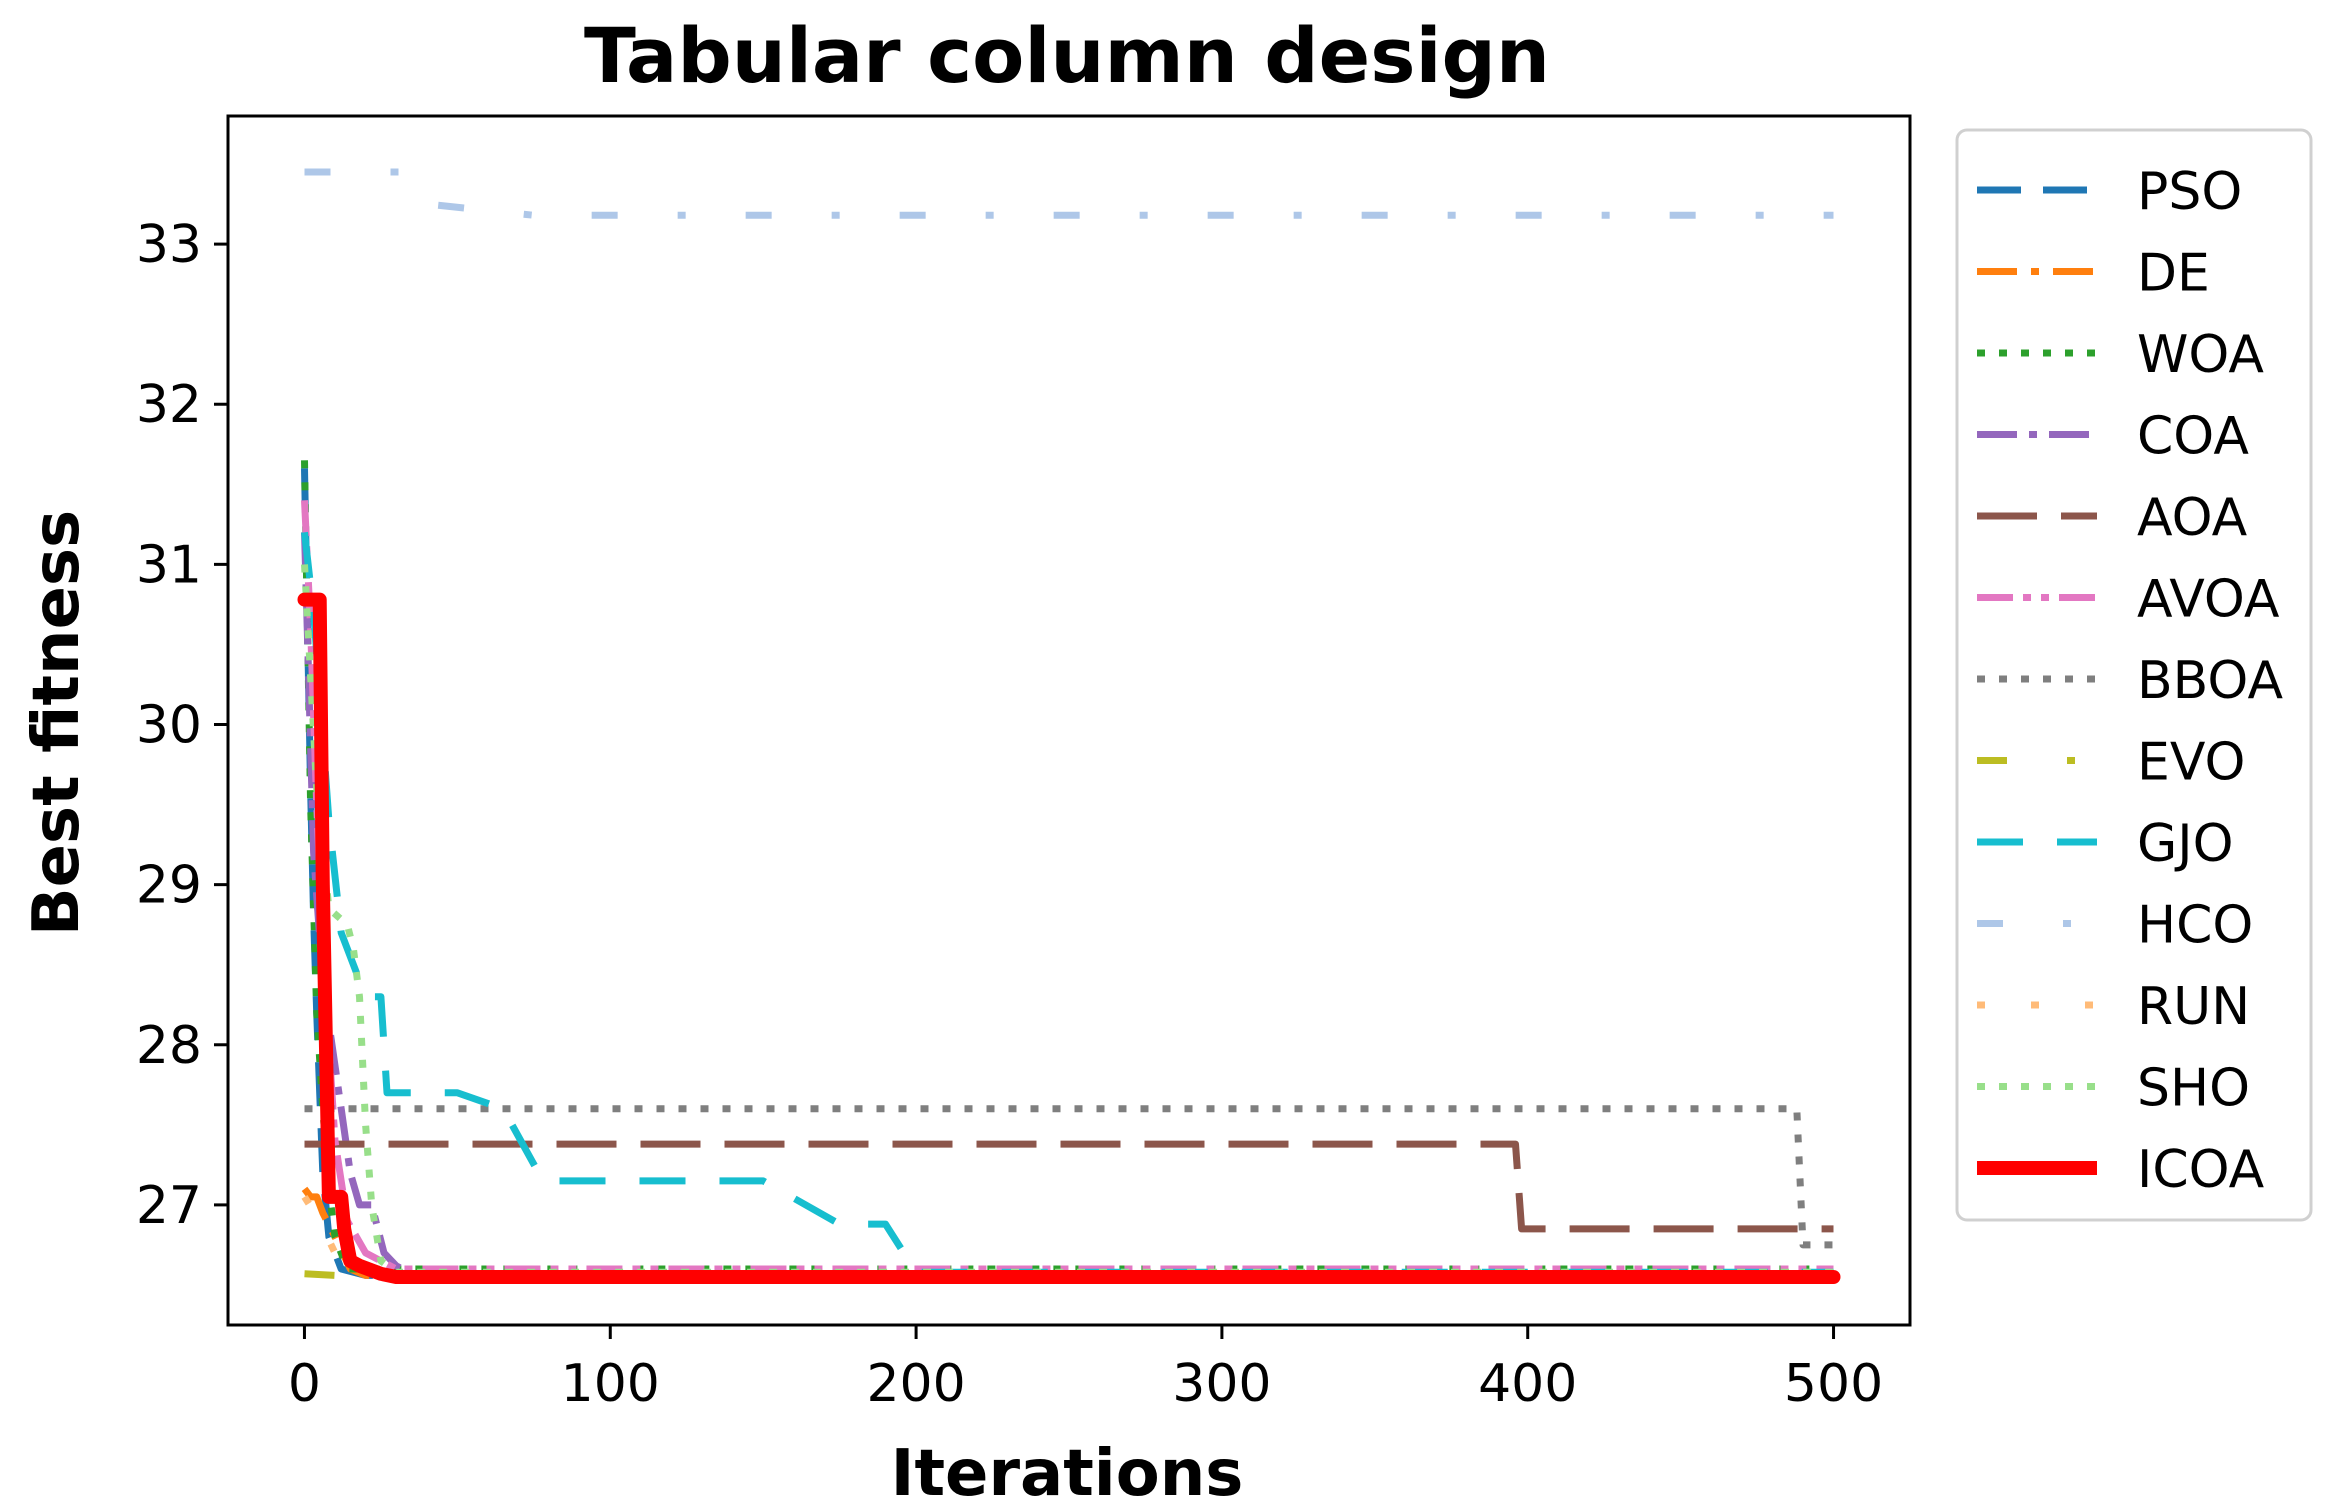 The width and height of the screenshot is (2335, 1510). Describe the element at coordinates (2093, 274) in the screenshot. I see `legend-entry-de: DE` at that location.